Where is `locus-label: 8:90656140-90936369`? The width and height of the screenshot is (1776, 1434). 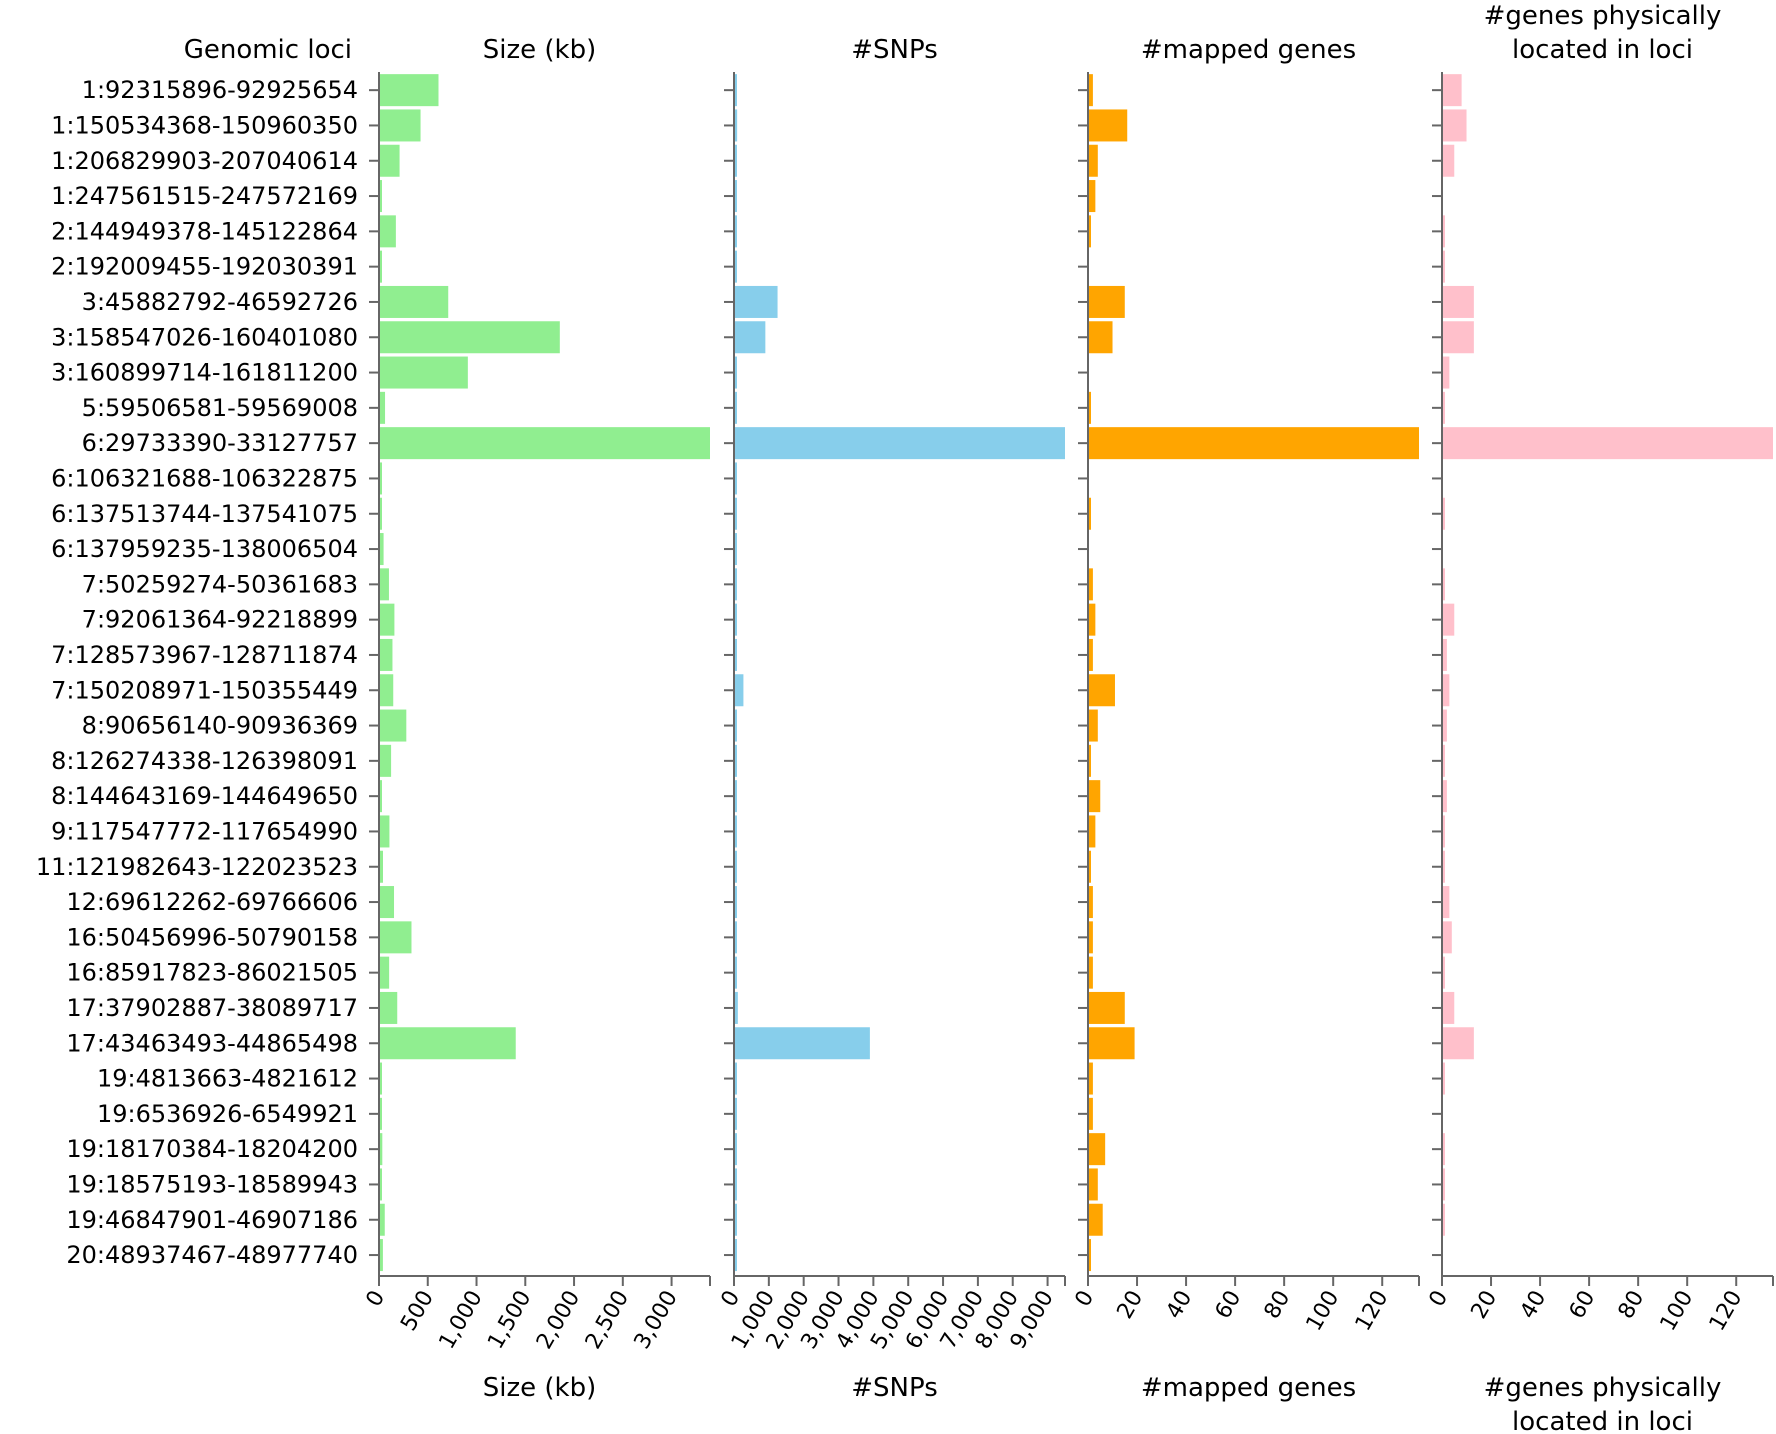
locus-label: 8:90656140-90936369 is located at coordinates (220, 726).